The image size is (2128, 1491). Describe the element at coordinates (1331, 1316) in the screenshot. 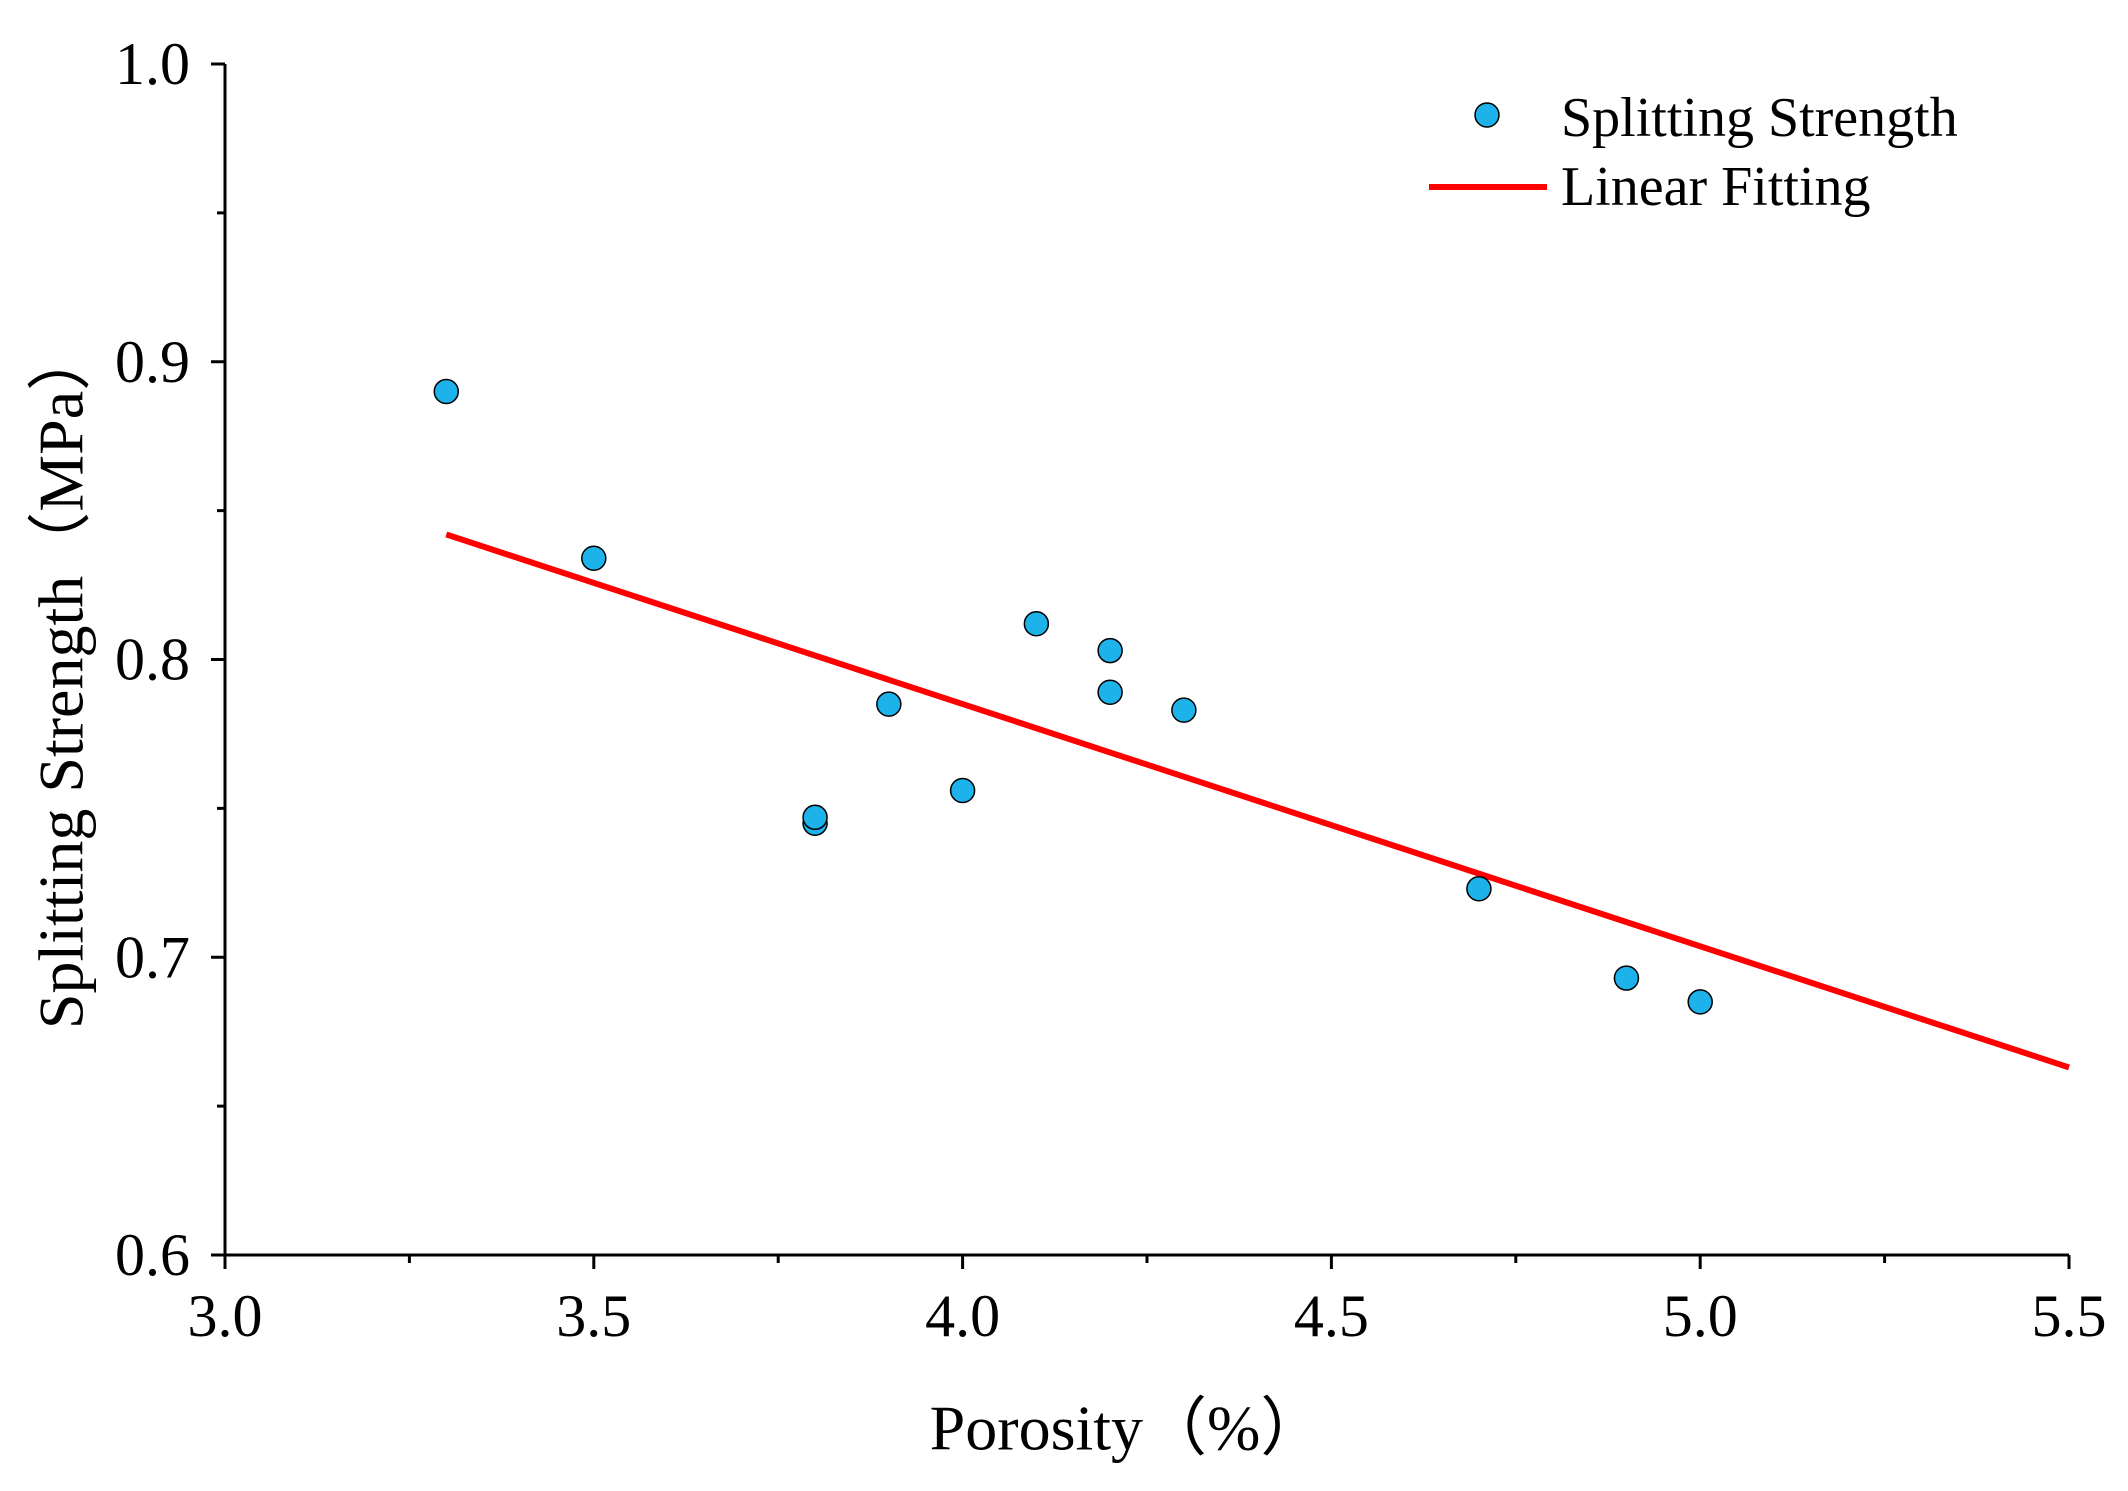

I see `x-tick-label: 4.5` at that location.